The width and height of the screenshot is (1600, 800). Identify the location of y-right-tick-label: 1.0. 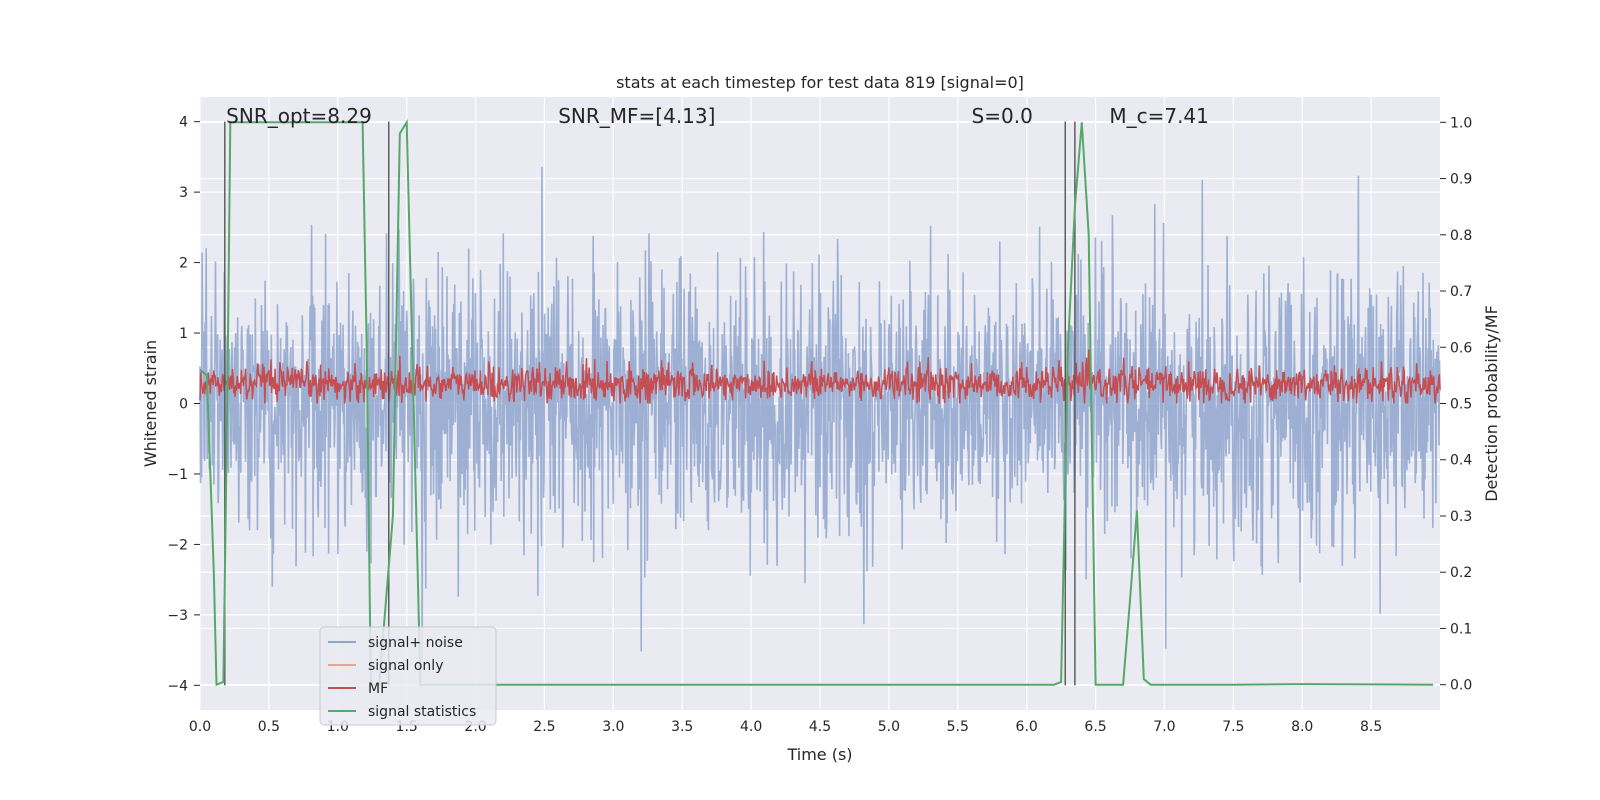
(1461, 123).